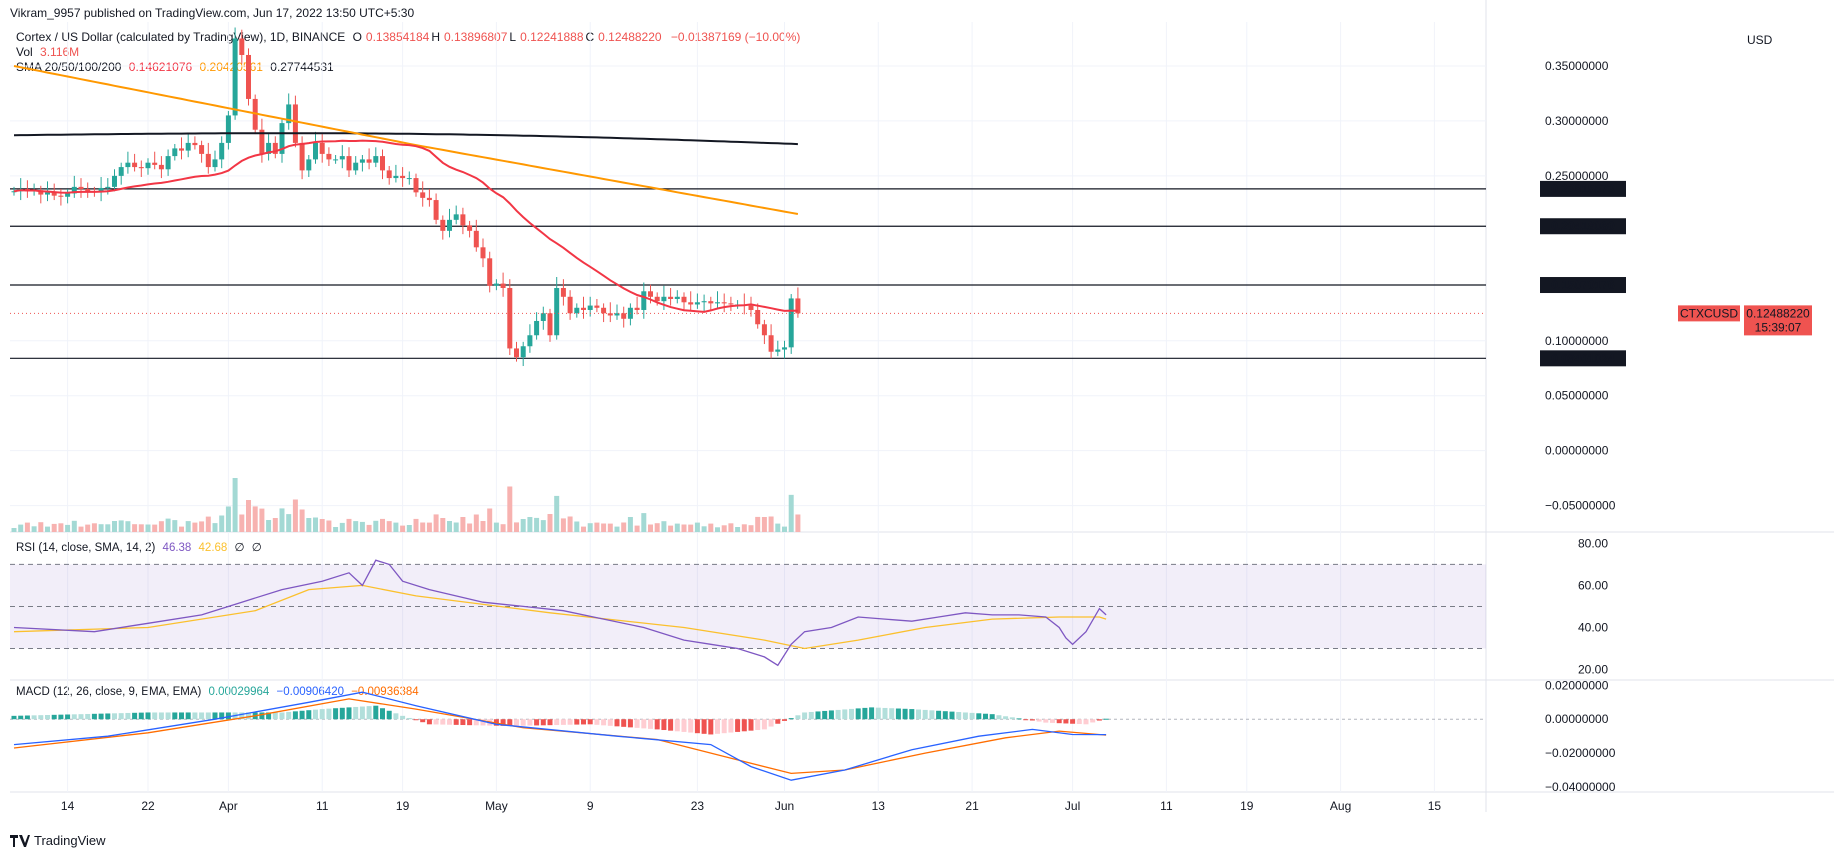 The width and height of the screenshot is (1834, 859). What do you see at coordinates (560, 617) in the screenshot?
I see `rsi-ma-line` at bounding box center [560, 617].